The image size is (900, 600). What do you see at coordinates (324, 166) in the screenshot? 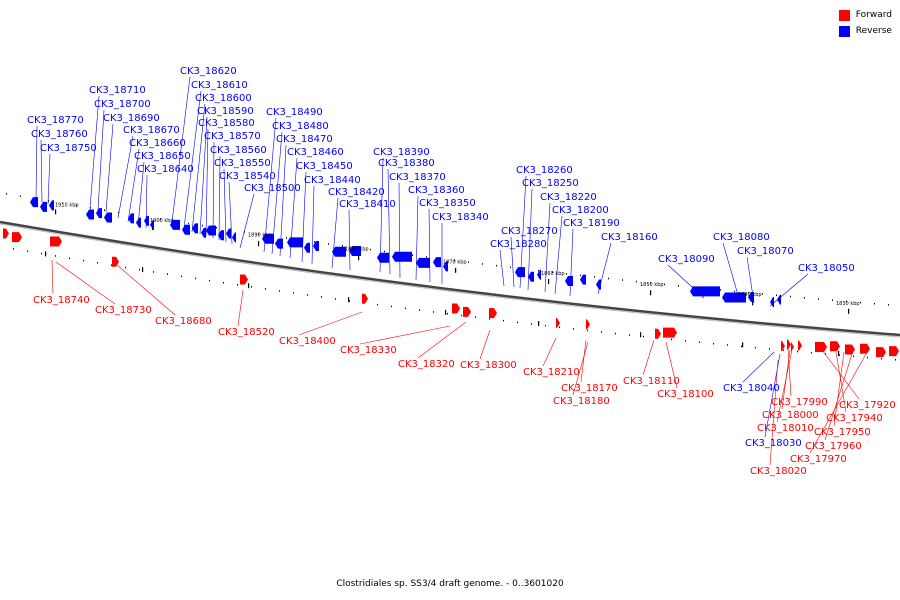
I see `gene-label: CK3_18450` at bounding box center [324, 166].